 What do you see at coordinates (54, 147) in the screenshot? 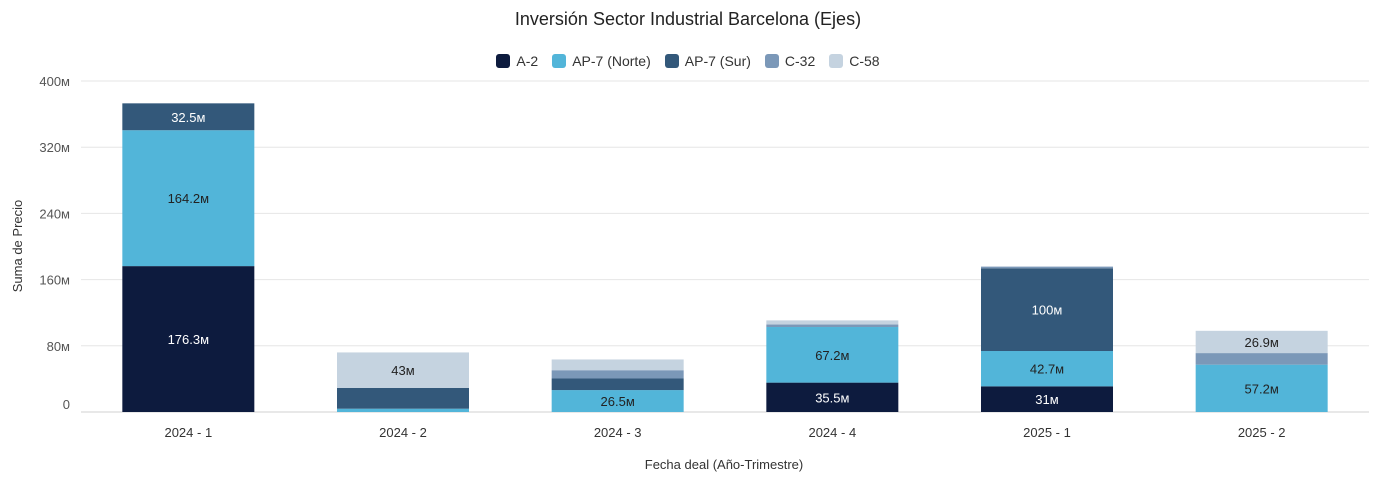
I see `y-tick-label: 320м` at bounding box center [54, 147].